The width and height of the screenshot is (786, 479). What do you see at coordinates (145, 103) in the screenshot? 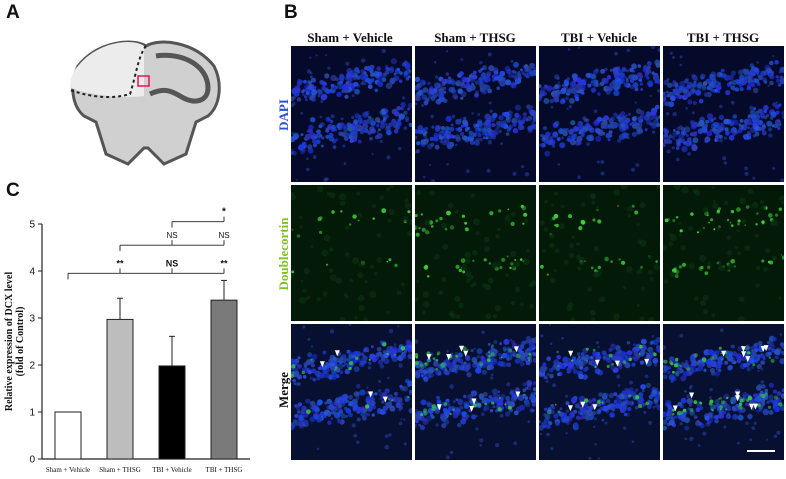
I see `brain-section-illustration` at bounding box center [145, 103].